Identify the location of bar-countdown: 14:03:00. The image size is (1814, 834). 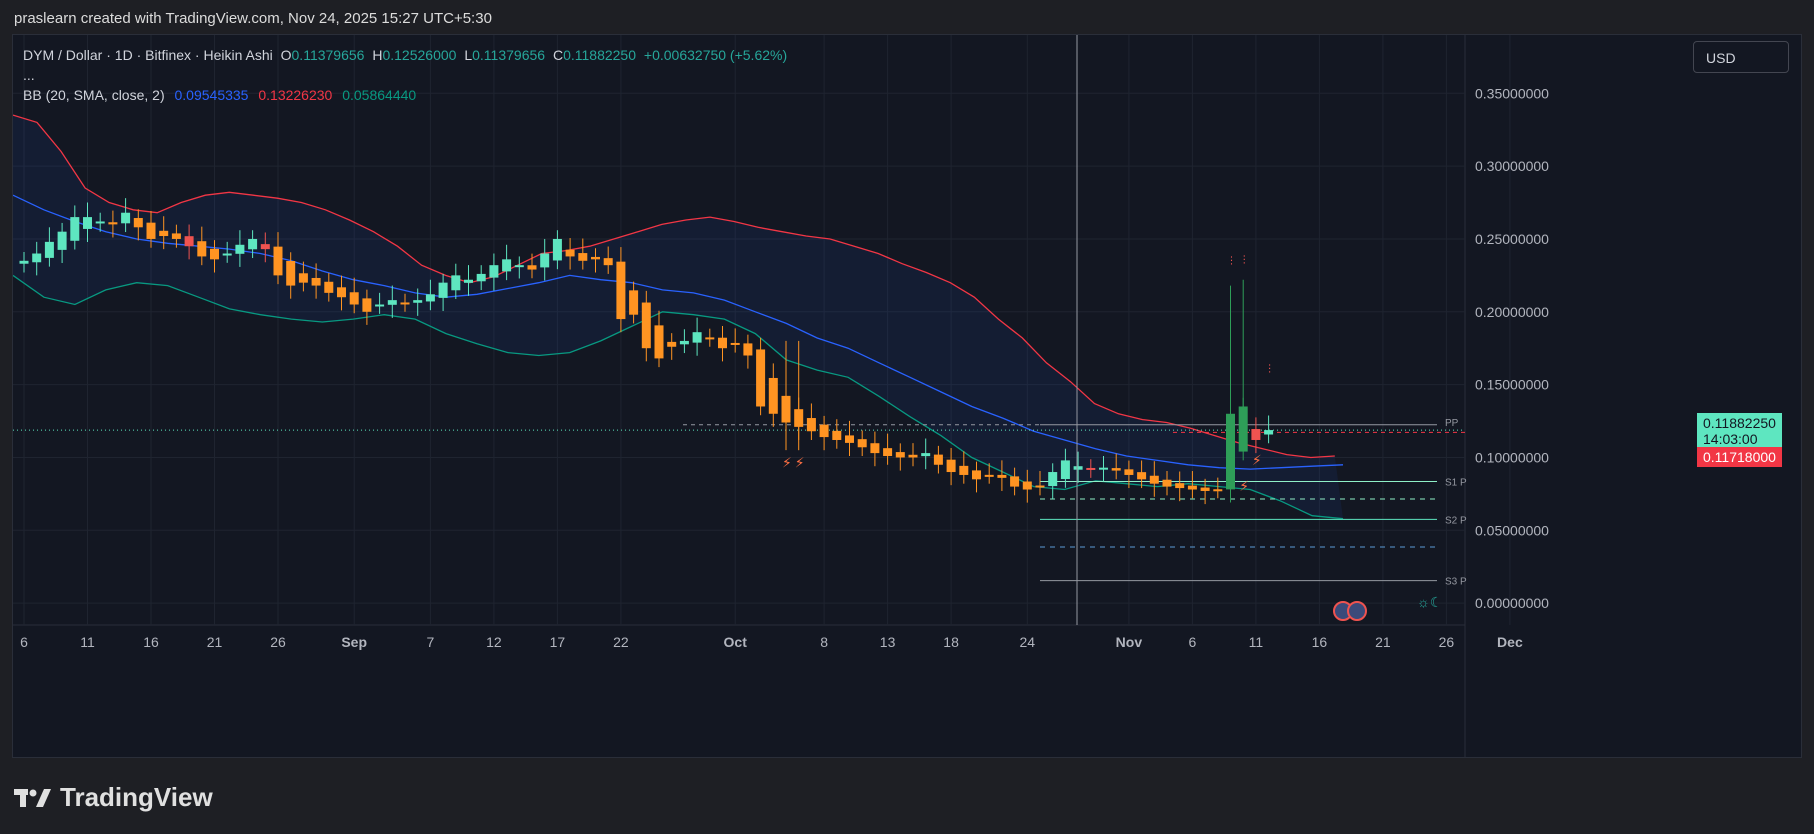
(1730, 439).